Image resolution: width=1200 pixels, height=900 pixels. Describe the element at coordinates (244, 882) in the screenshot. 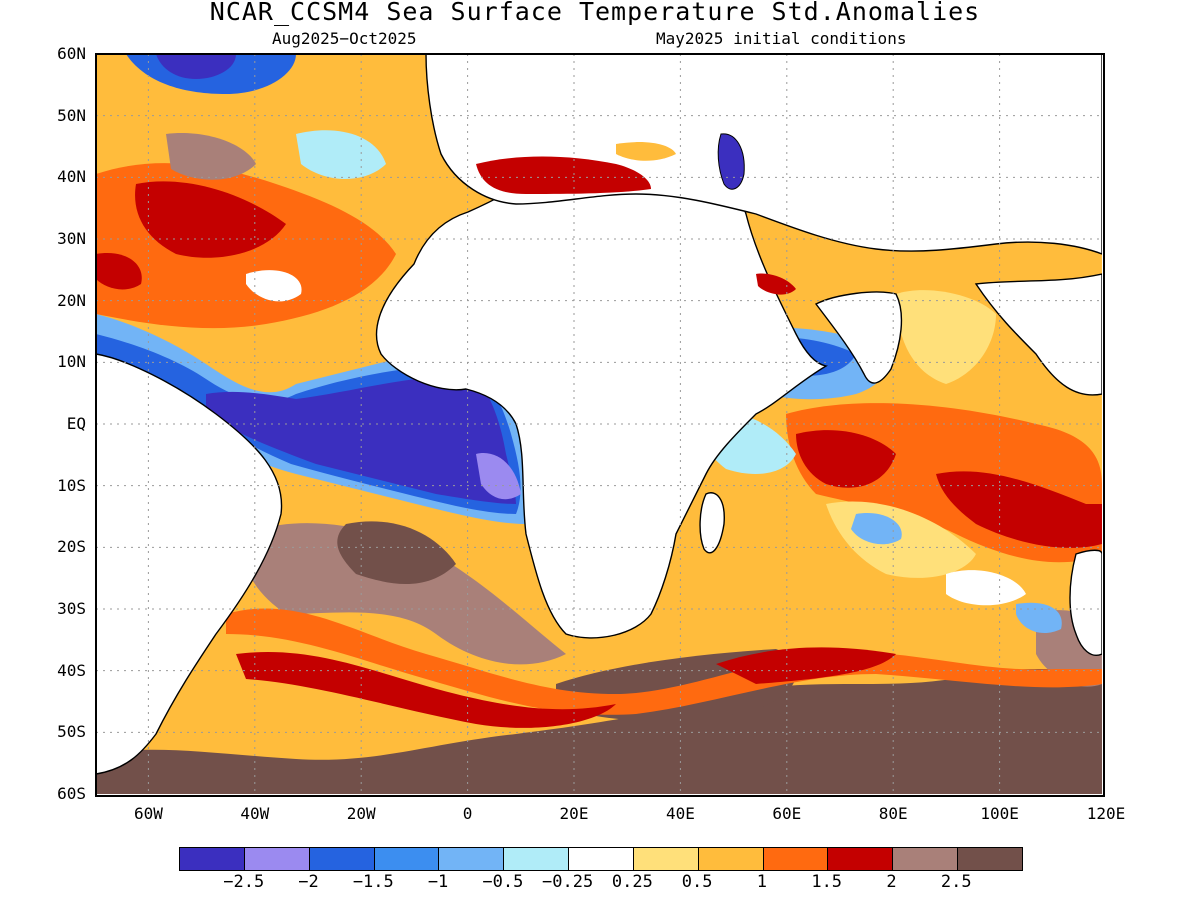

I see `colorbar-label: −2.5` at that location.